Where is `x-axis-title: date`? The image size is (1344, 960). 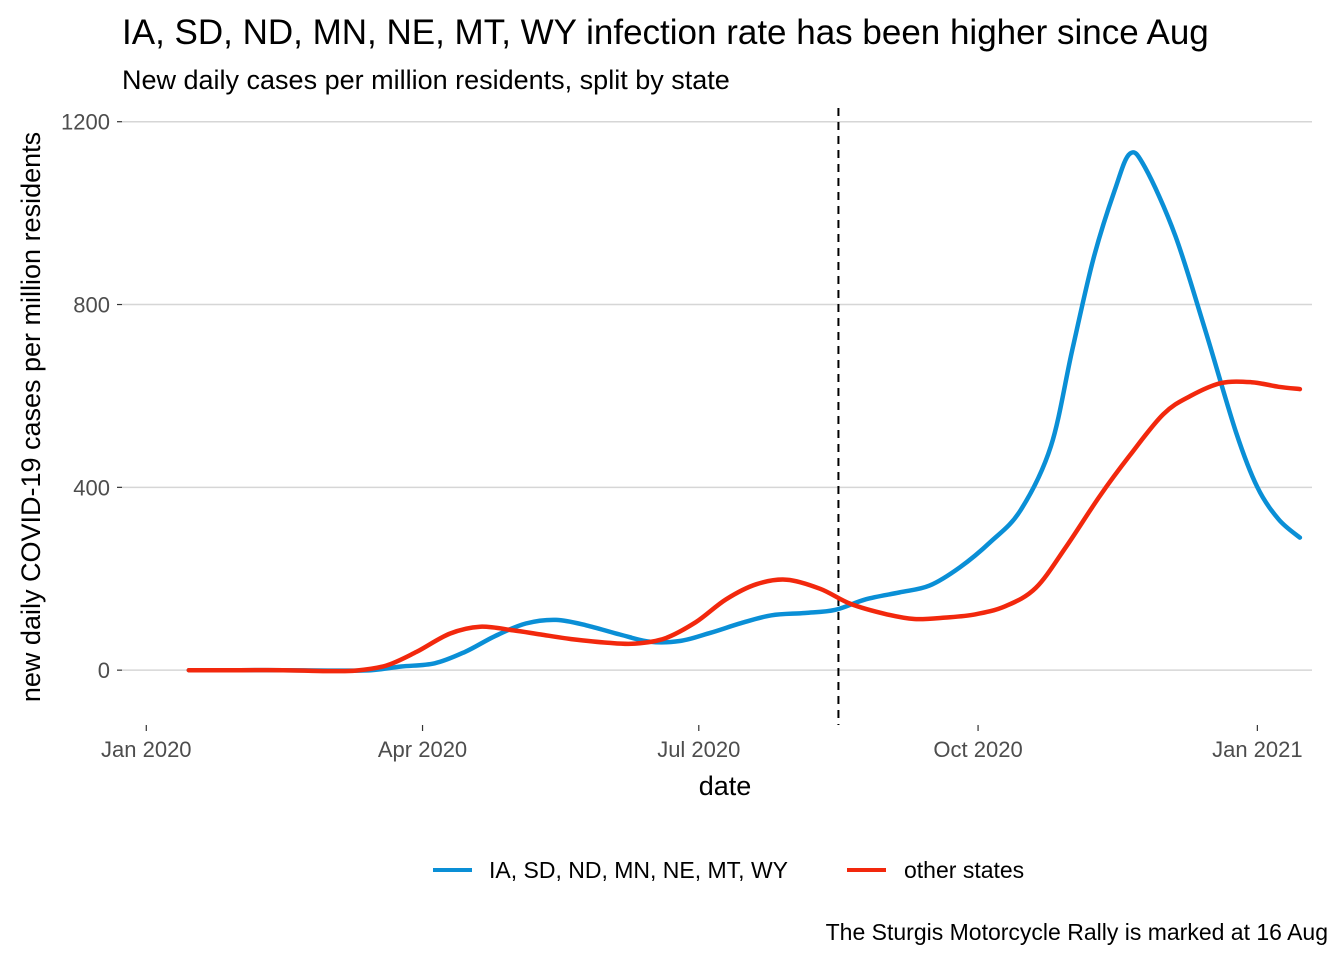 x-axis-title: date is located at coordinates (725, 786).